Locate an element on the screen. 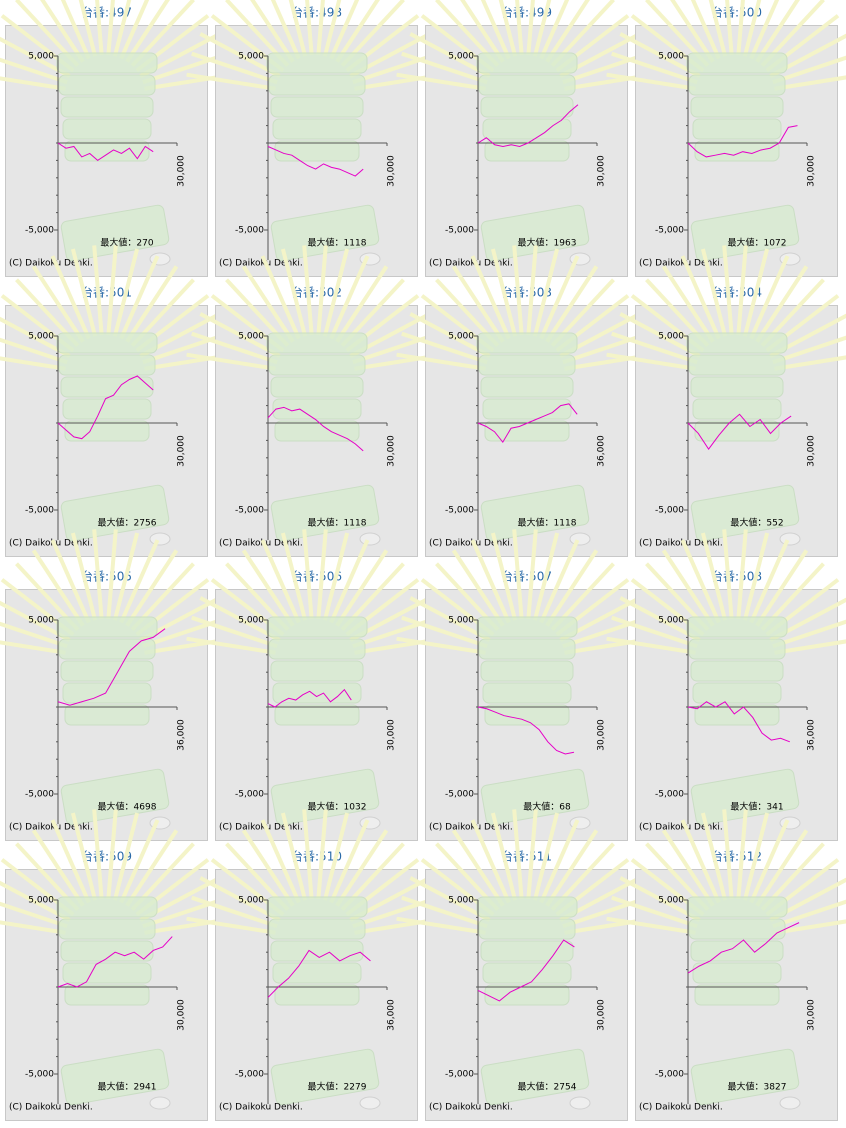  data-line is located at coordinates (309, 698).